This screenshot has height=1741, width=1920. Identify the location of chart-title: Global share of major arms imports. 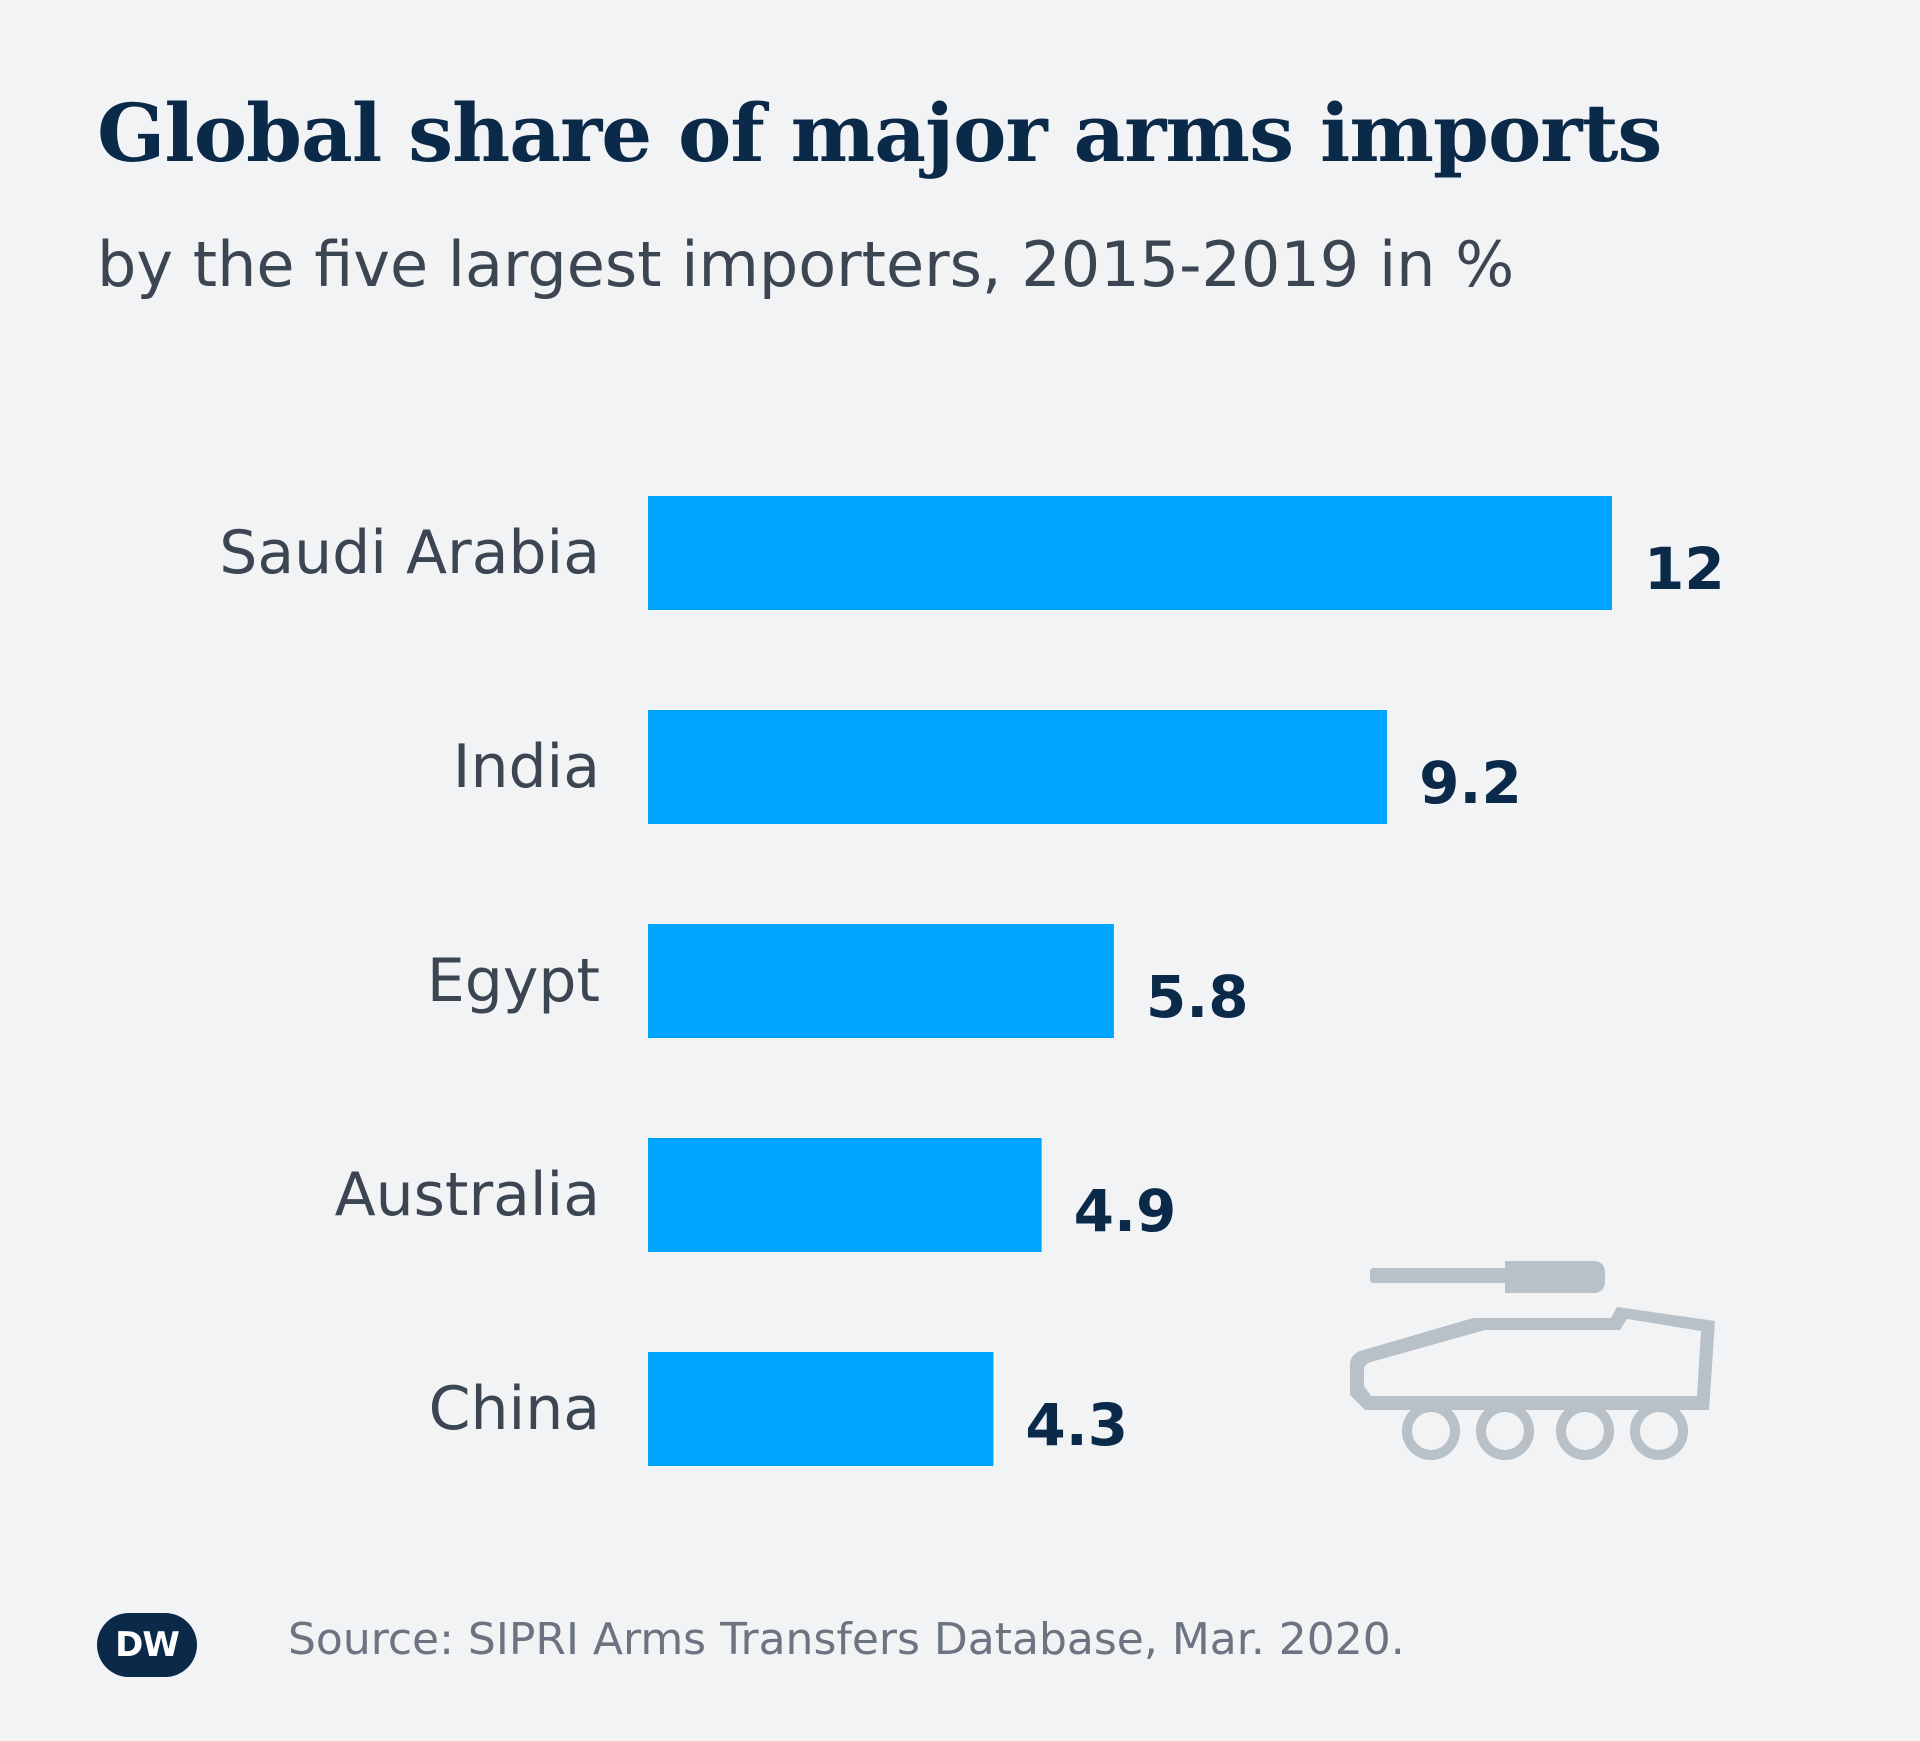
(879, 133).